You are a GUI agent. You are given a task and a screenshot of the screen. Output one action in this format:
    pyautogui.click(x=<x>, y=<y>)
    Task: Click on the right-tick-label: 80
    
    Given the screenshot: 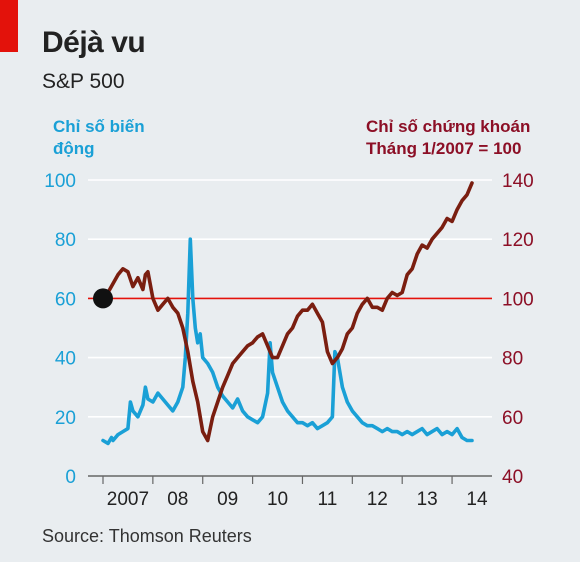 What is the action you would take?
    pyautogui.click(x=512, y=359)
    